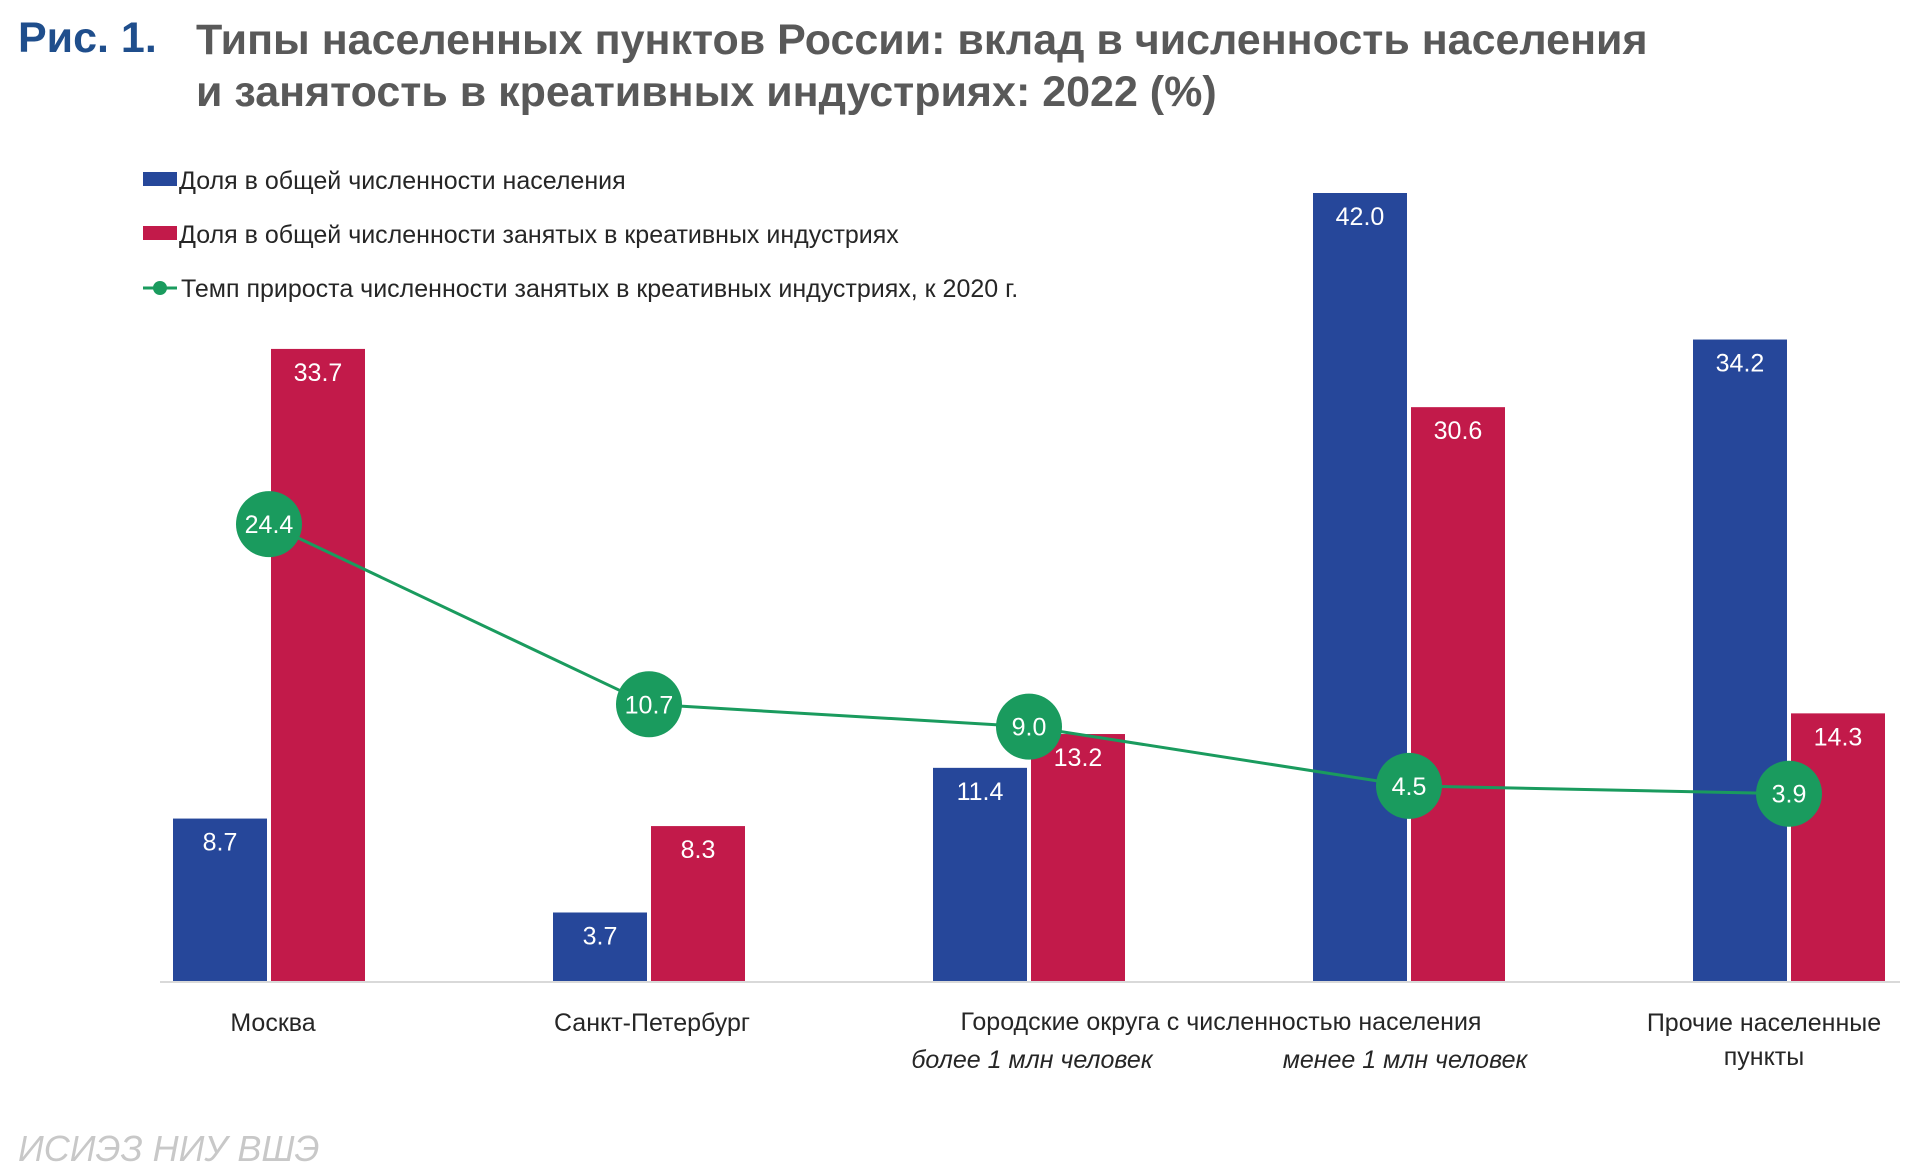 The width and height of the screenshot is (1919, 1170). Describe the element at coordinates (1360, 217) in the screenshot. I see `data-label-population-4: 42.0` at that location.